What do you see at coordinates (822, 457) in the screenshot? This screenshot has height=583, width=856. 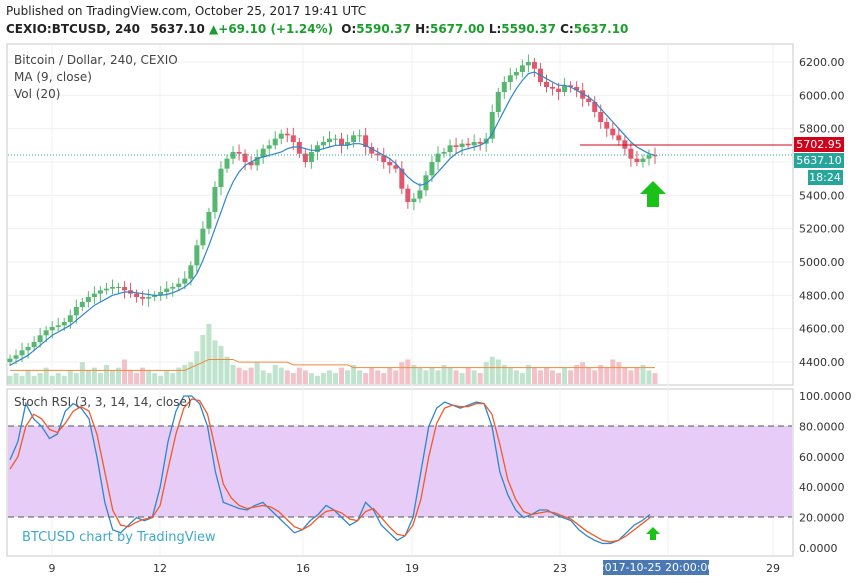 I see `rsi-tick-label: 60.0000` at bounding box center [822, 457].